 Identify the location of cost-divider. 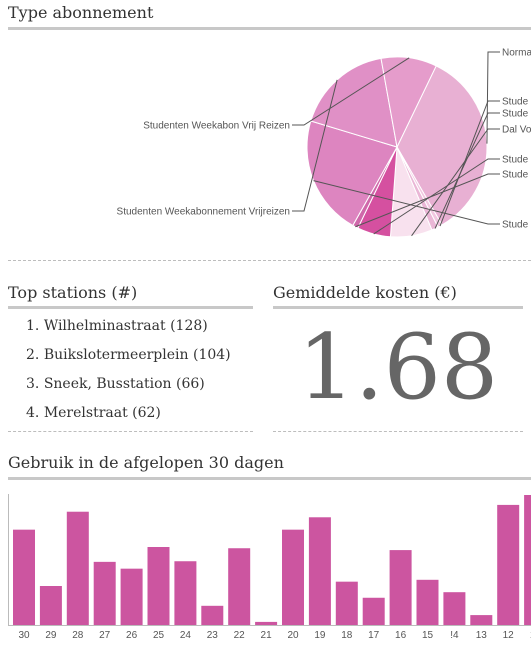
(398, 431).